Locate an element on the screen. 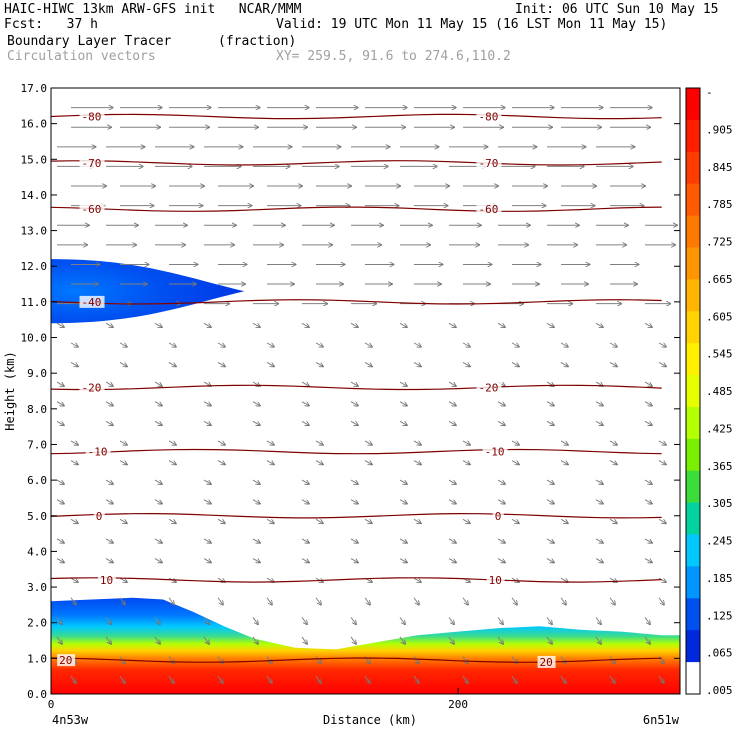 The width and height of the screenshot is (740, 740). colorbar-label: .545 is located at coordinates (719, 354).